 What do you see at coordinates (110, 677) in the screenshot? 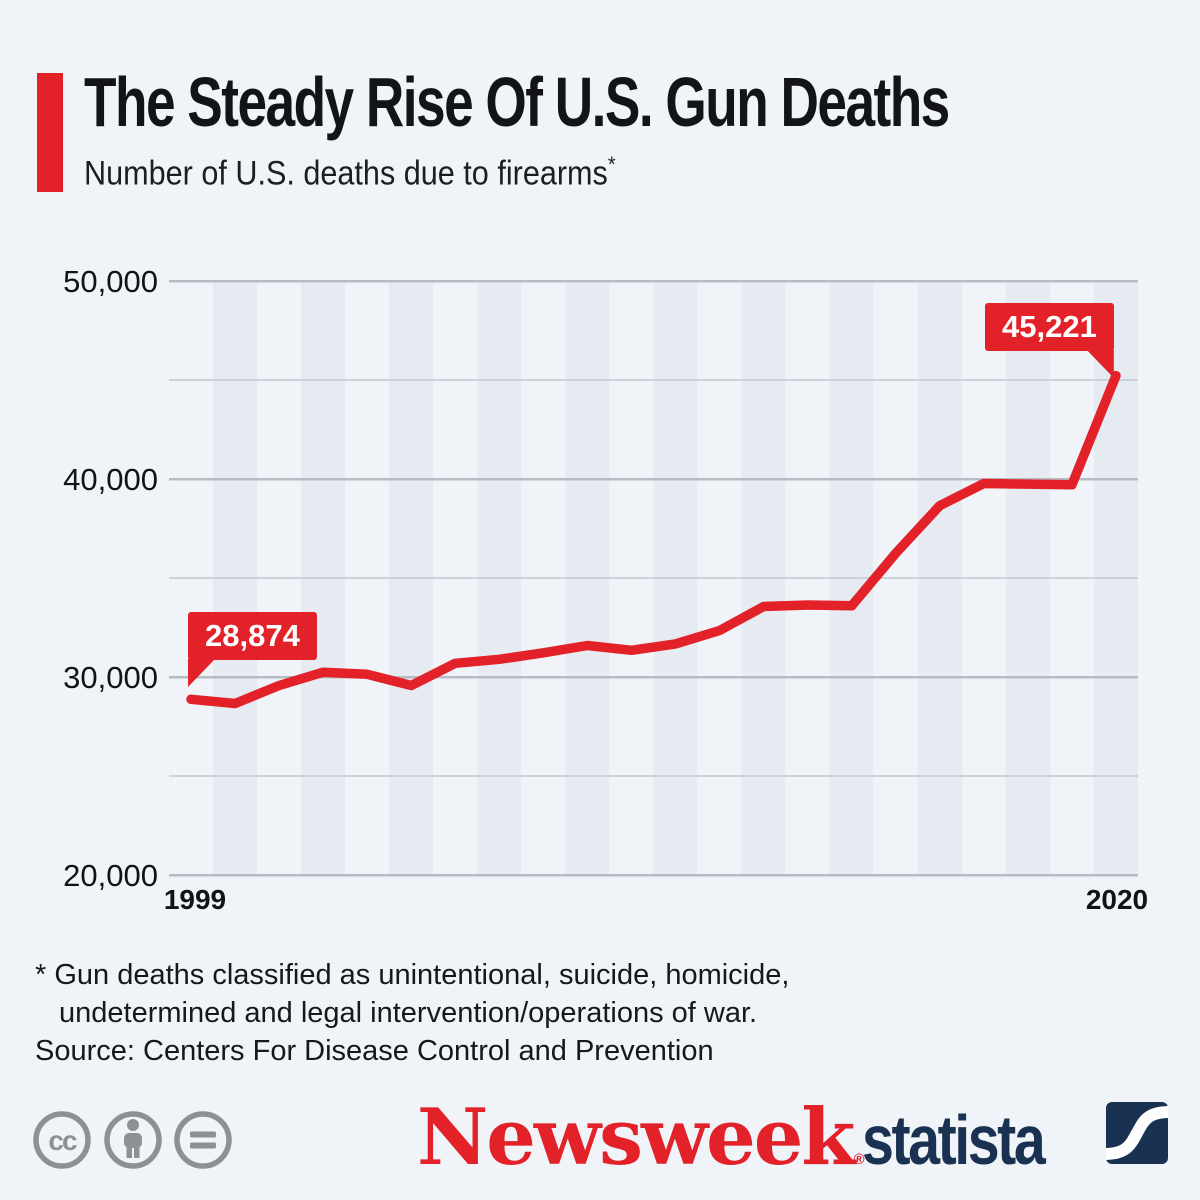
I see `y-axis-tick-30000: 30,000` at bounding box center [110, 677].